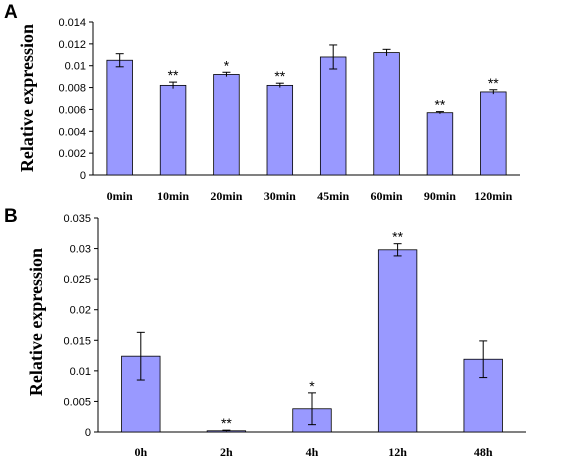  I want to click on x-tick-label: 45min, so click(333, 196).